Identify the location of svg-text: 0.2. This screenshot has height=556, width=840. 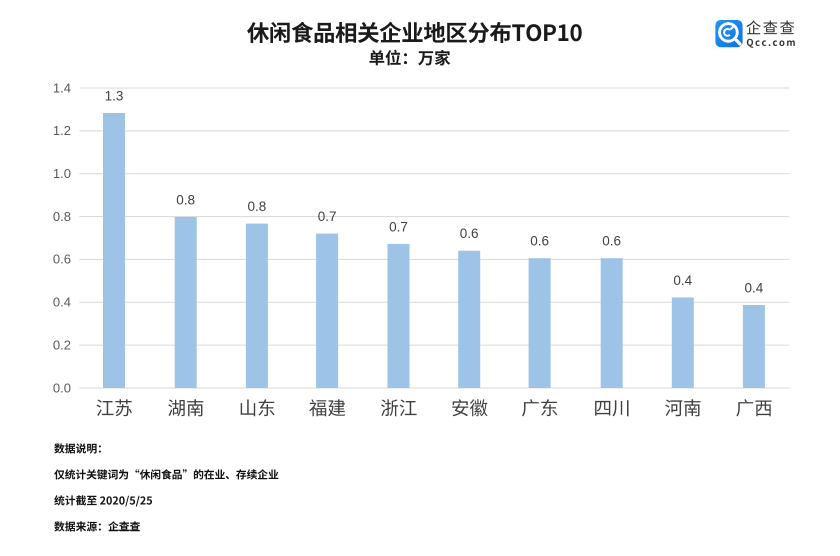
(62, 344).